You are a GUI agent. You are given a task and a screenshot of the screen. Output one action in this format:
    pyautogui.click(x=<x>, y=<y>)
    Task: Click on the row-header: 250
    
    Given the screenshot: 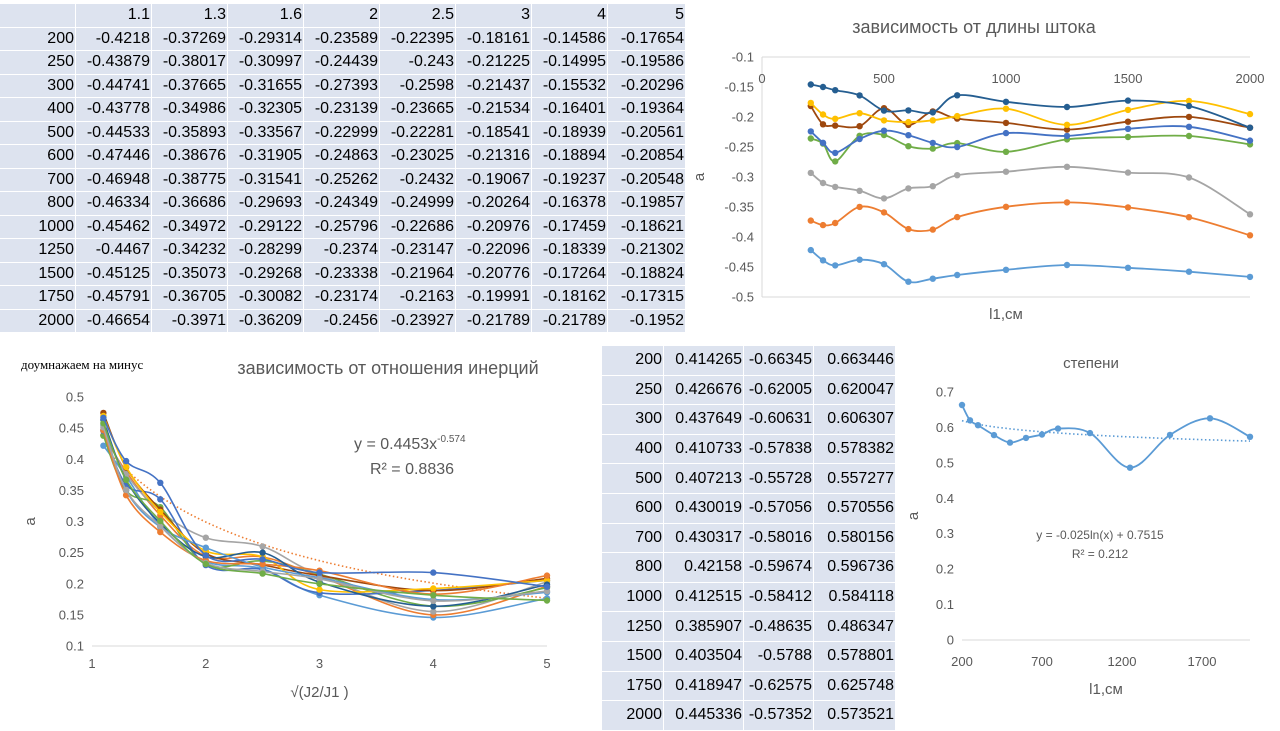 What is the action you would take?
    pyautogui.click(x=633, y=390)
    